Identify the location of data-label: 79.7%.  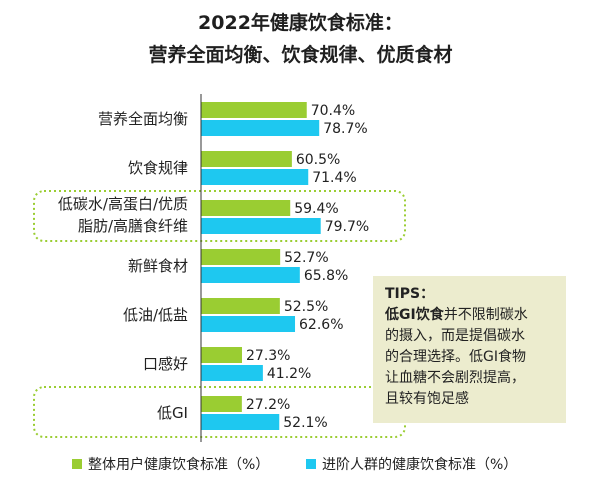
(347, 227).